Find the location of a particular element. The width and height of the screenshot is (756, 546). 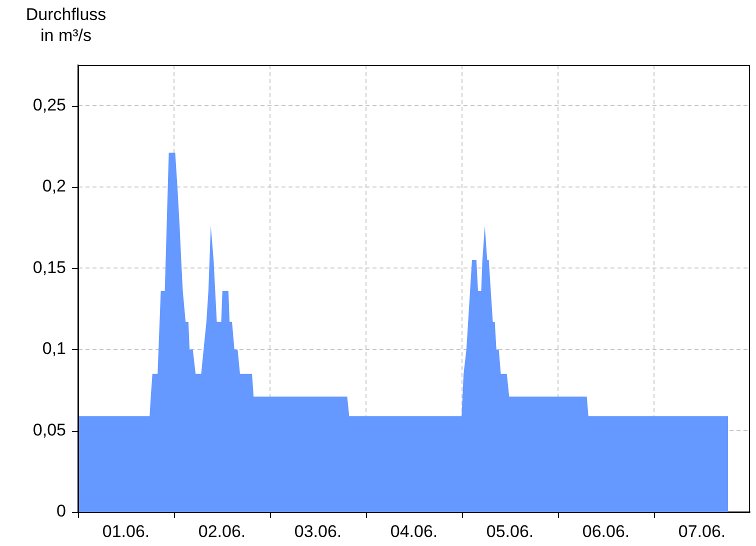

y-tick-label: 0,2 is located at coordinates (54, 186).